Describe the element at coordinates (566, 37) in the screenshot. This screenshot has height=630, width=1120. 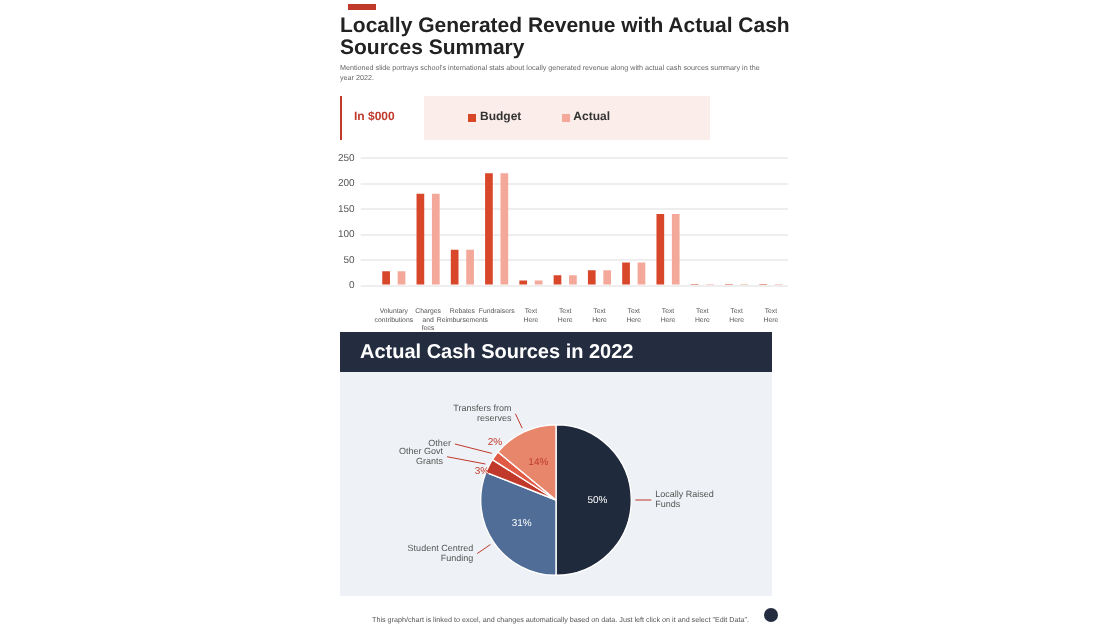
I see `chart-title: Locally Generated Revenue with Actual Cash Sources Summary` at that location.